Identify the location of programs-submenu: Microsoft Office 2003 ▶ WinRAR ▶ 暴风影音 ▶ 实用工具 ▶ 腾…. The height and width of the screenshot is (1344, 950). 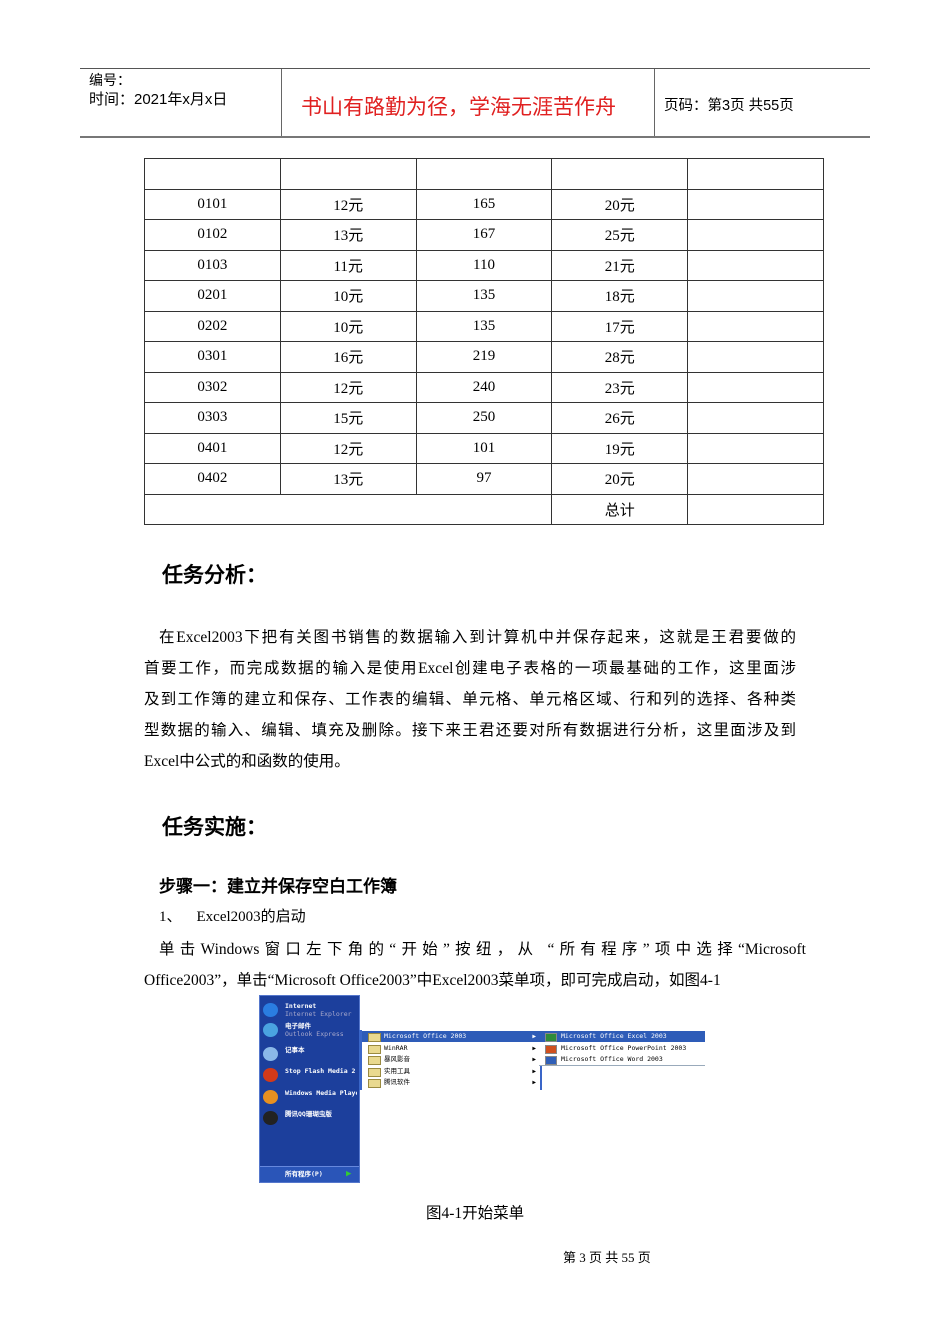
(450, 1060).